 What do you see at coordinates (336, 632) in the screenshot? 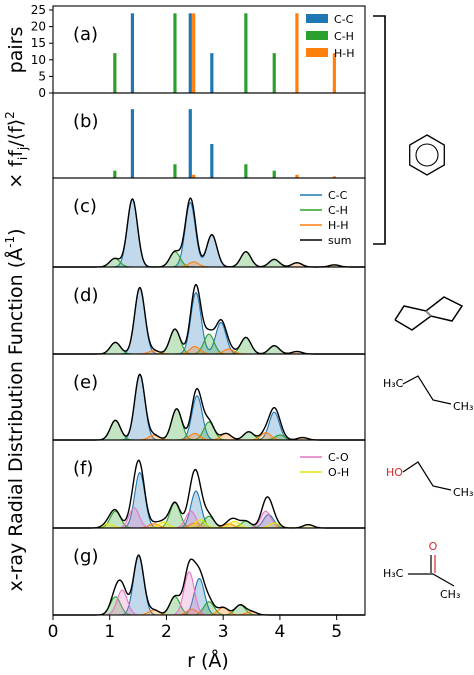
I see `x-tick-label: 5` at bounding box center [336, 632].